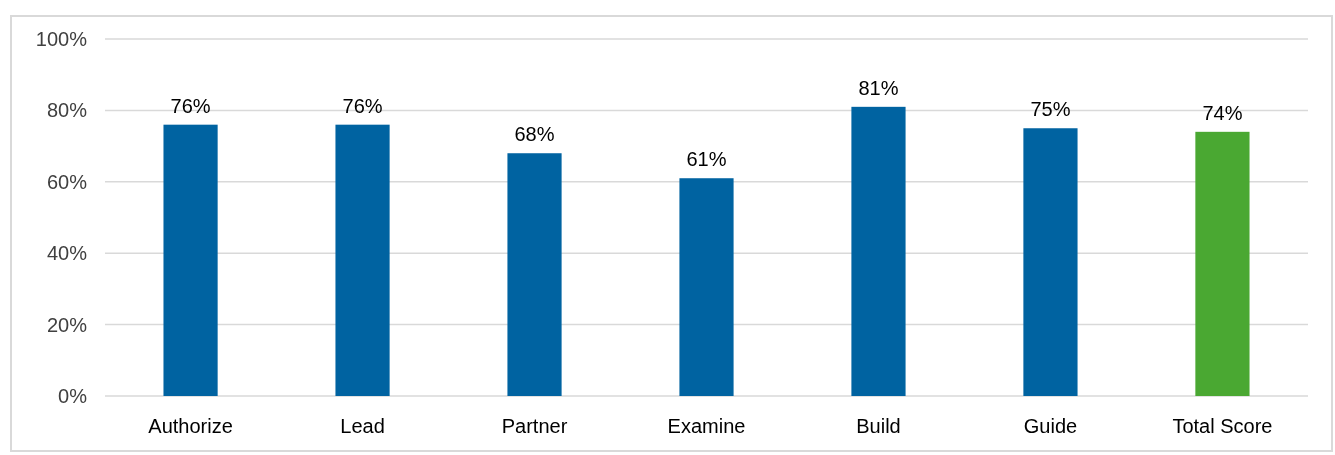 The width and height of the screenshot is (1335, 455). Describe the element at coordinates (73, 396) in the screenshot. I see `y-tick-label: 0%` at that location.